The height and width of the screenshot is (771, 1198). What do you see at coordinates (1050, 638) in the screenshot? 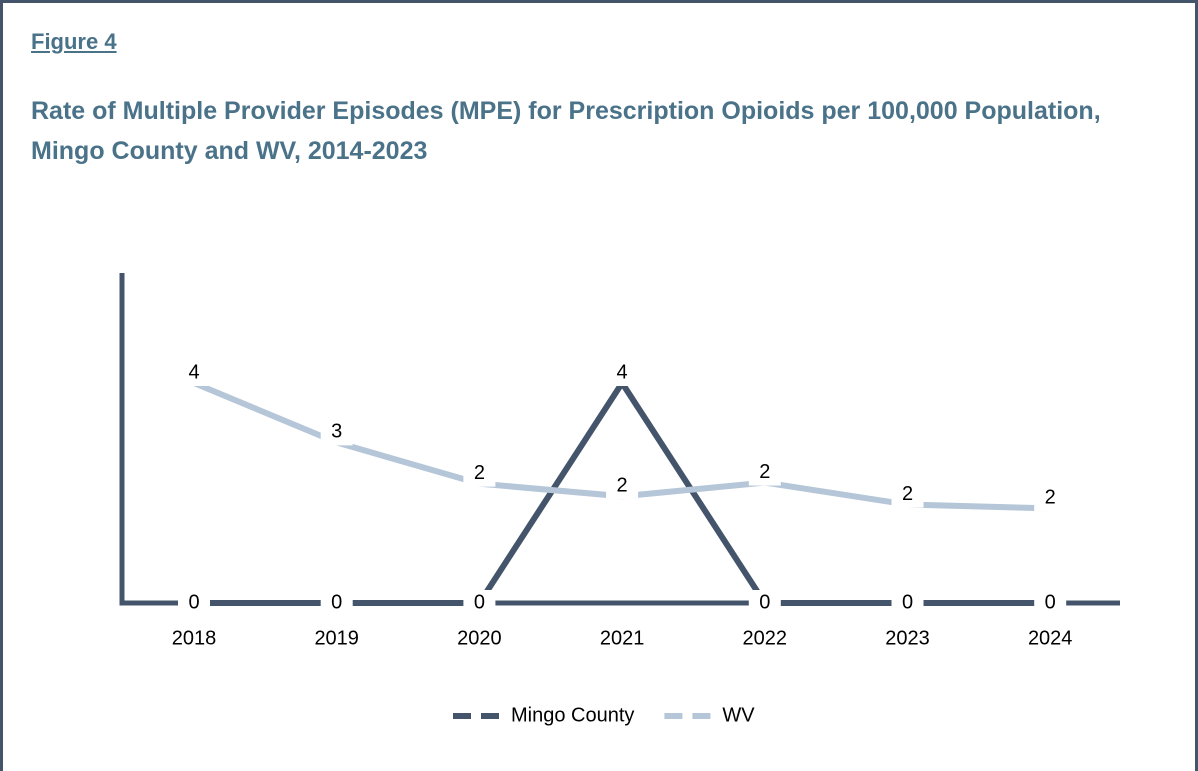
I see `x-tick-label: 2024` at bounding box center [1050, 638].